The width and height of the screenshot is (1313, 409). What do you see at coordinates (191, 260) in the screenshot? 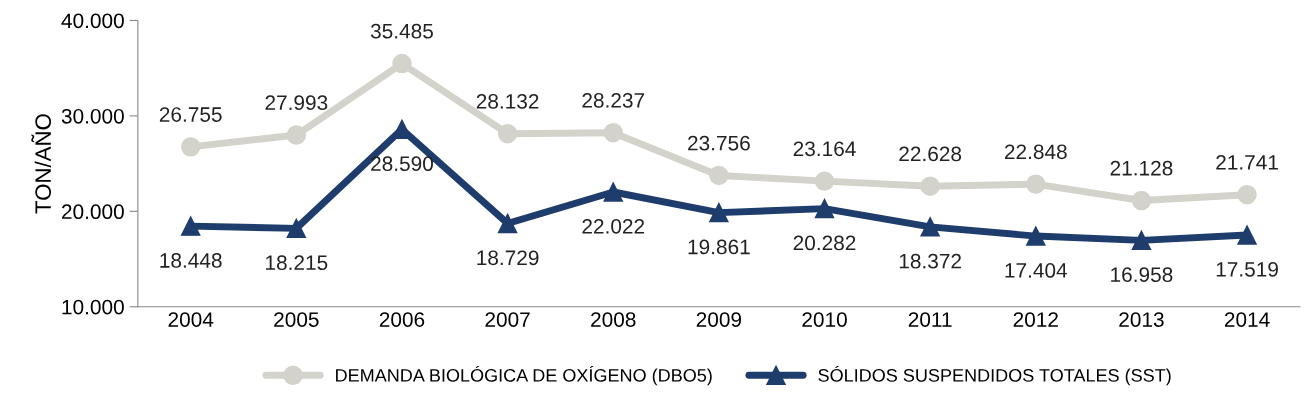
I see `data-label: 18.448` at bounding box center [191, 260].